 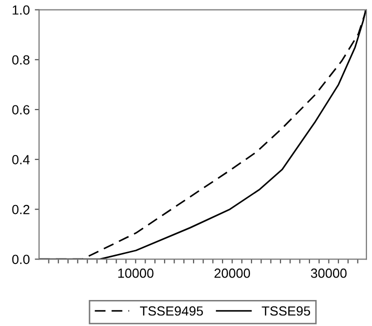 What do you see at coordinates (136, 273) in the screenshot?
I see `x-tick-label: 10000` at bounding box center [136, 273].